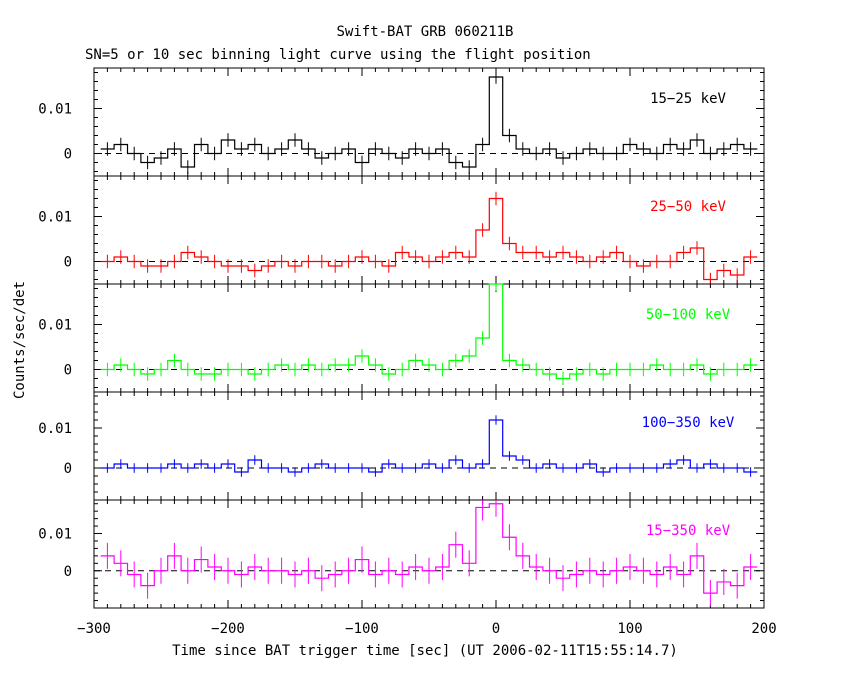 The image size is (850, 680). What do you see at coordinates (228, 629) in the screenshot?
I see `x-tick-label: −200` at bounding box center [228, 629].